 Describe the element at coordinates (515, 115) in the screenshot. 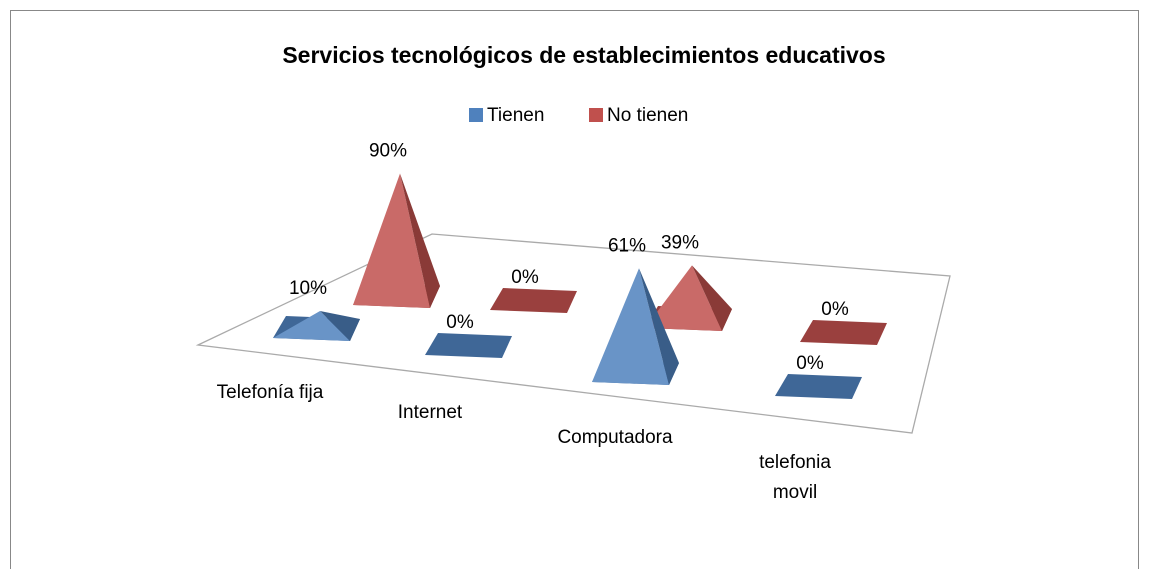

I see `legend-label: Tienen` at that location.